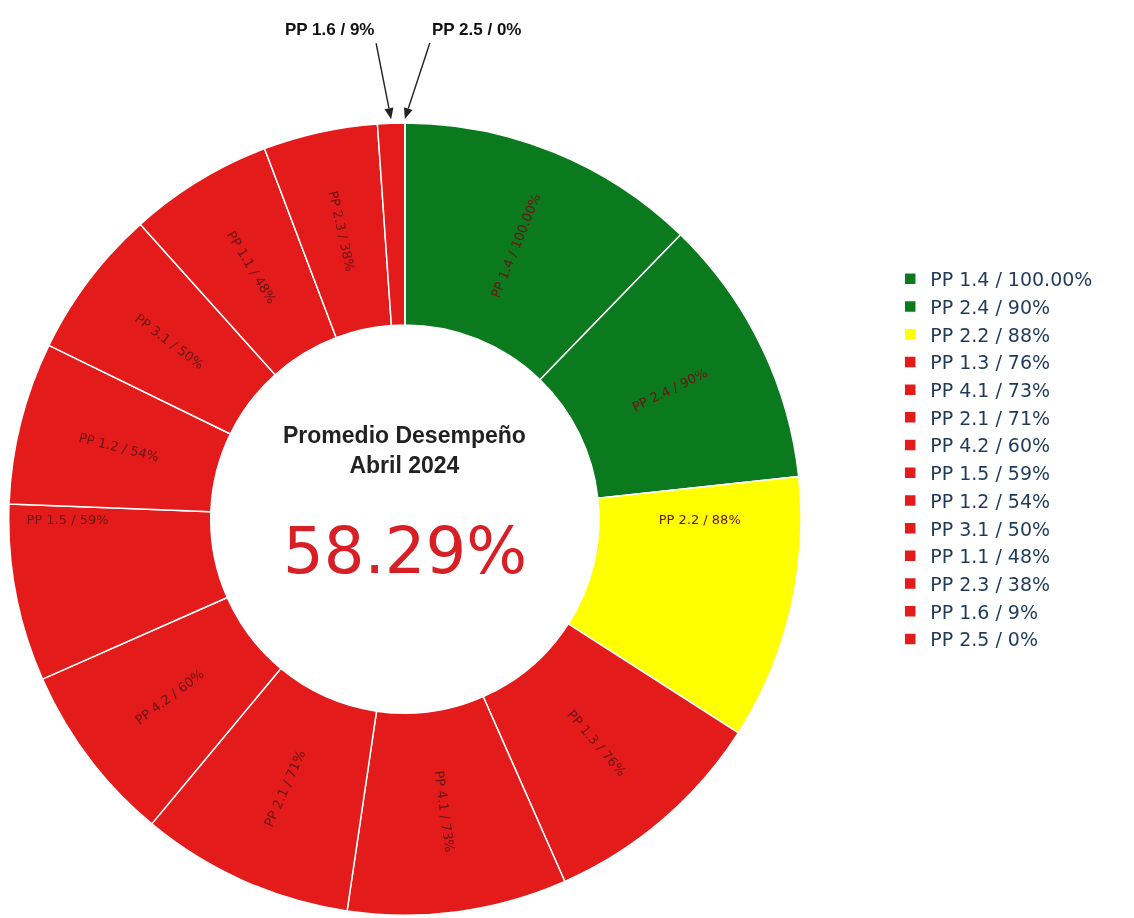  Describe the element at coordinates (669, 389) in the screenshot. I see `slice-label: PP 2.4 / 90%` at that location.